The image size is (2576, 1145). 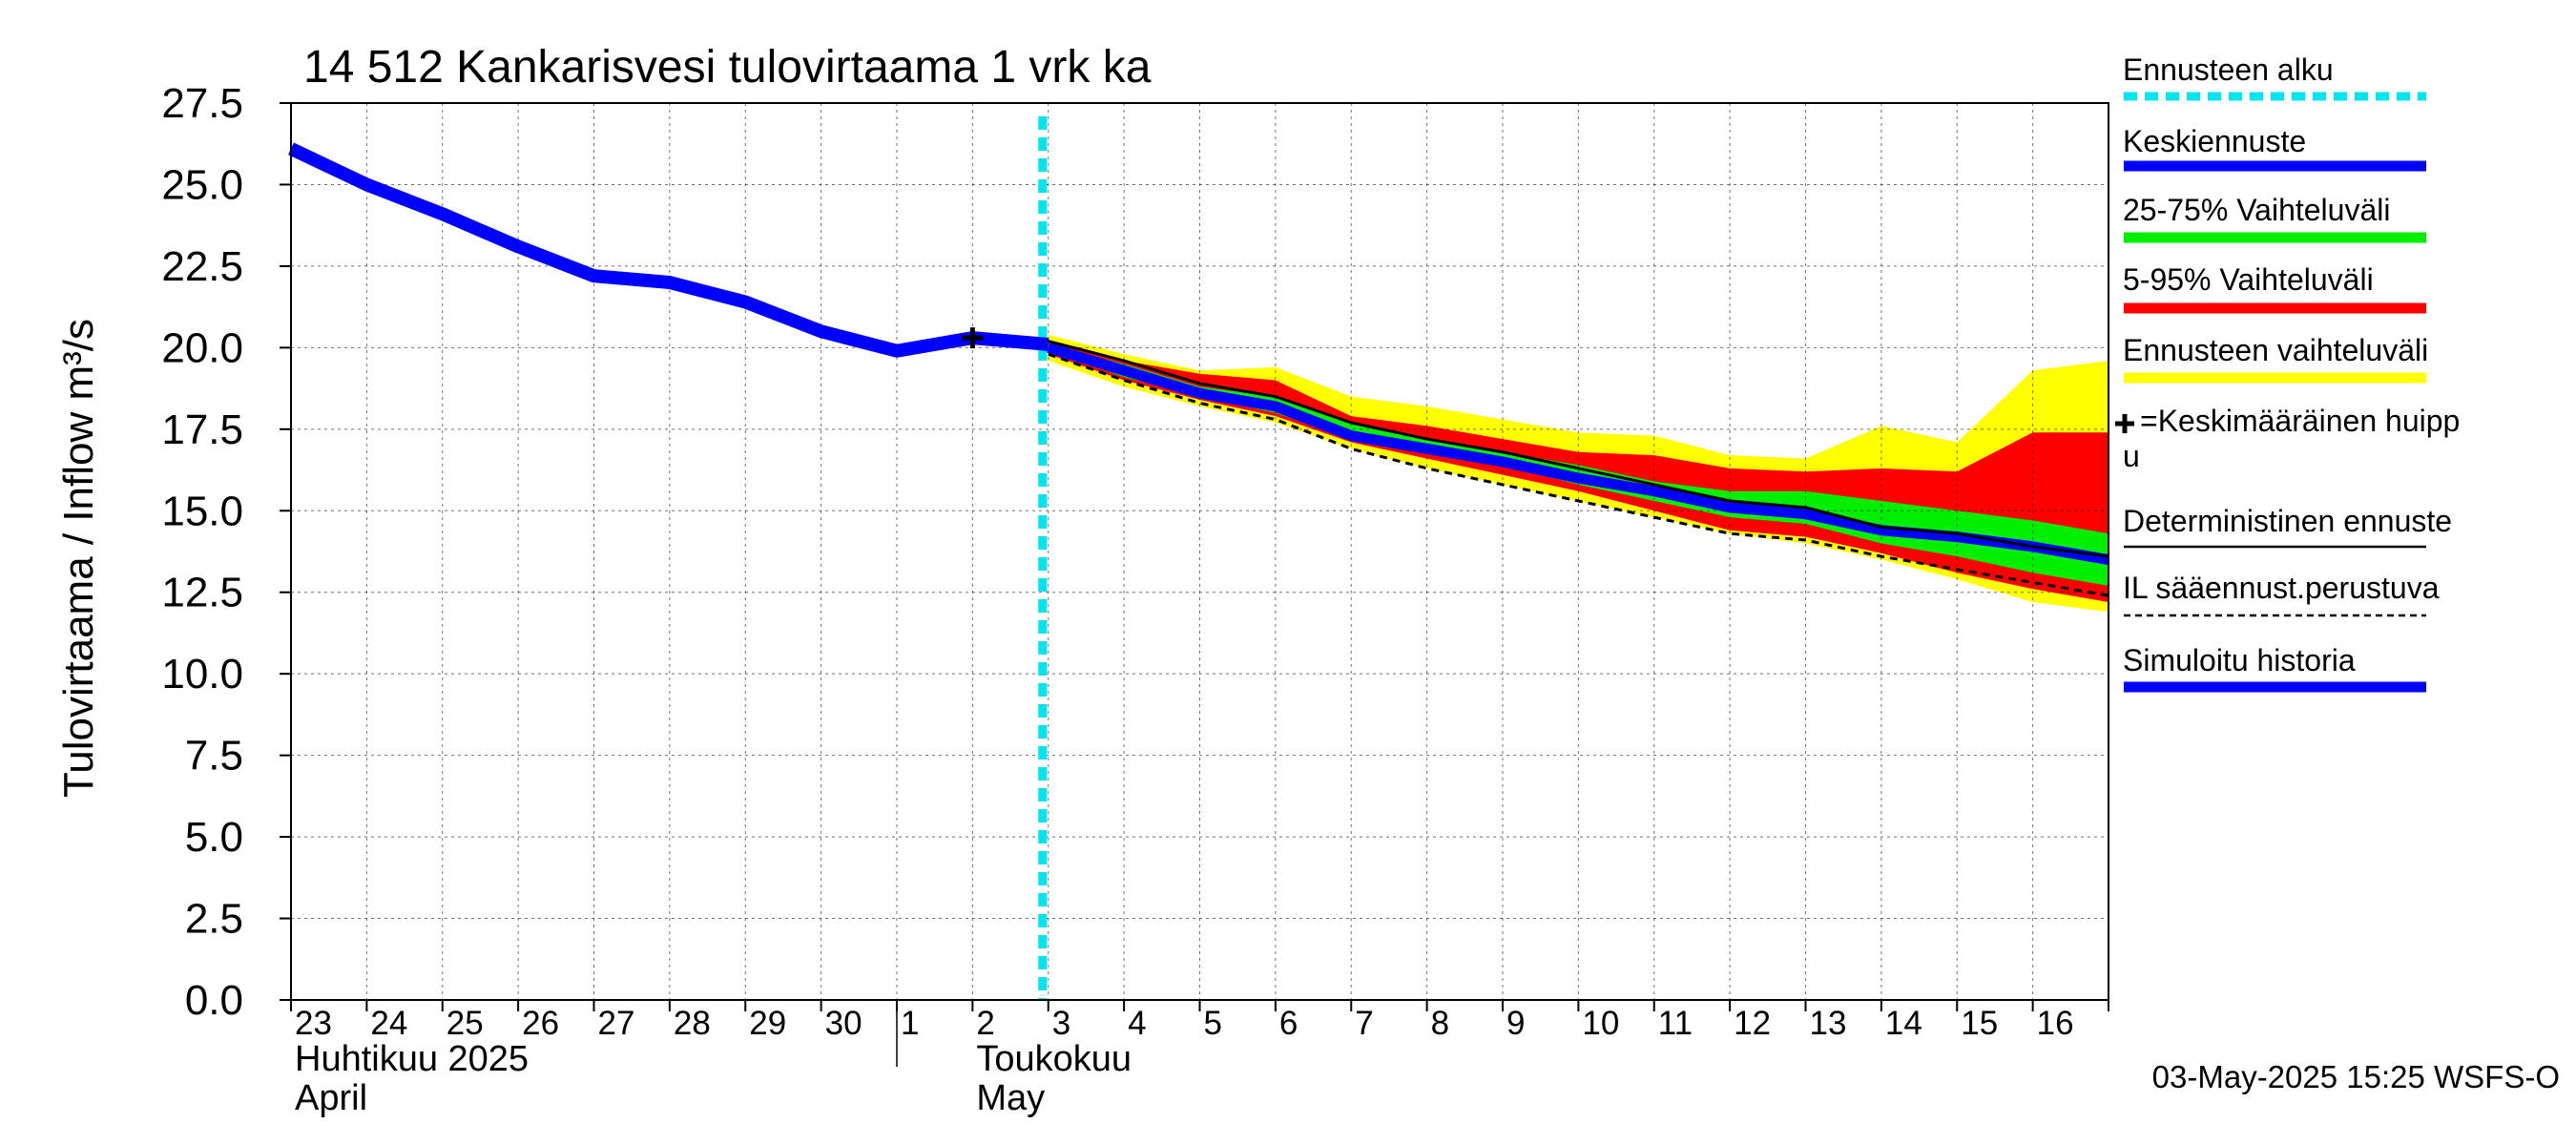 I want to click on month-label-en: May, so click(x=1010, y=1098).